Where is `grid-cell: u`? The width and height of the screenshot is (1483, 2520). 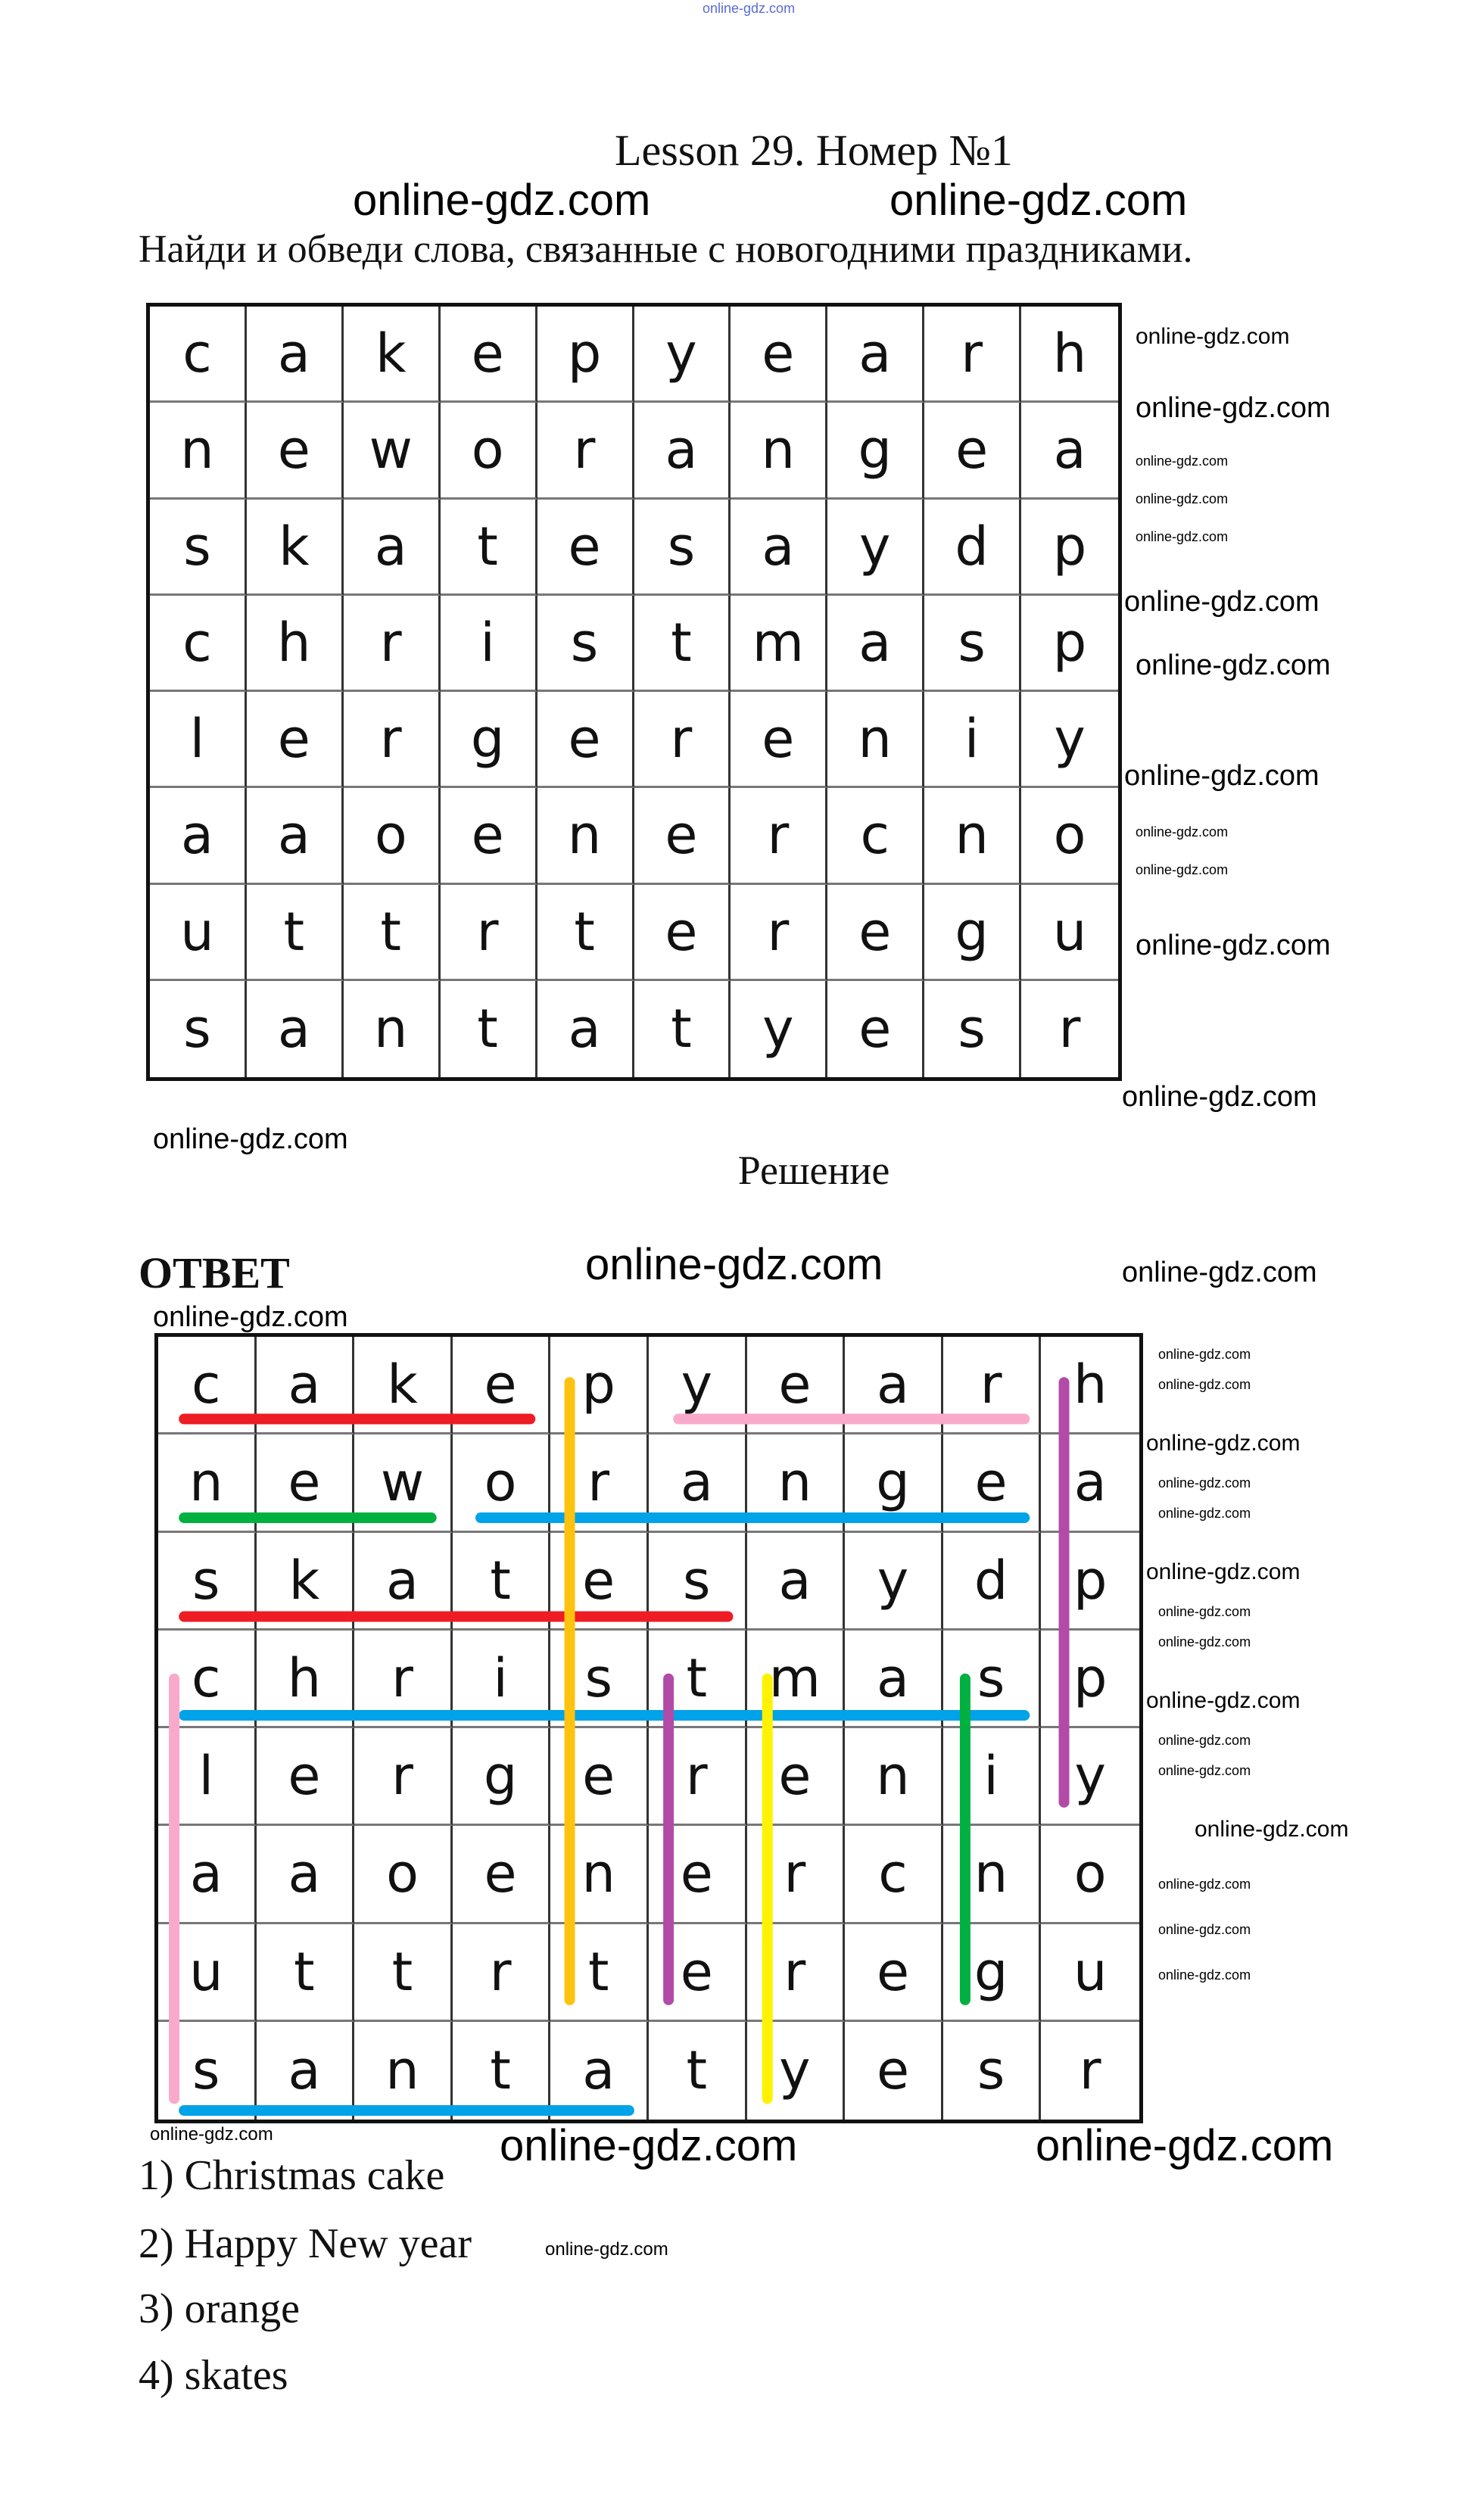
grid-cell: u is located at coordinates (1090, 1973).